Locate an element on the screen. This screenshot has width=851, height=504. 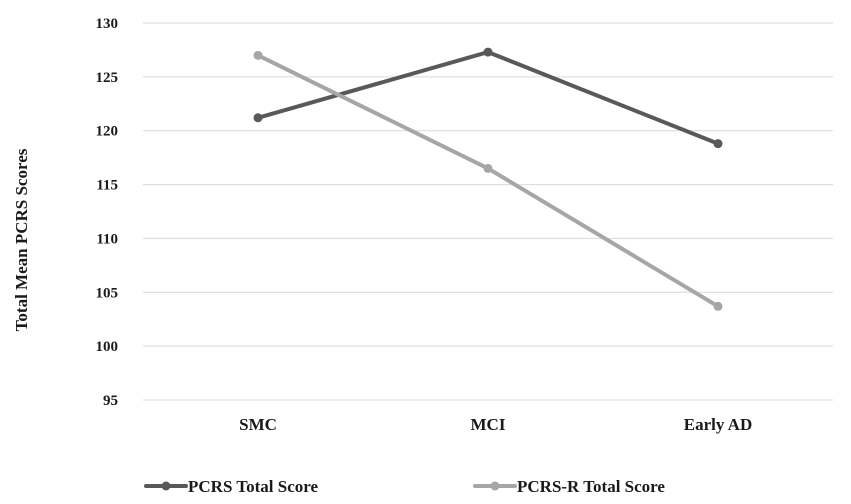
x-category-label: MCI is located at coordinates (488, 424).